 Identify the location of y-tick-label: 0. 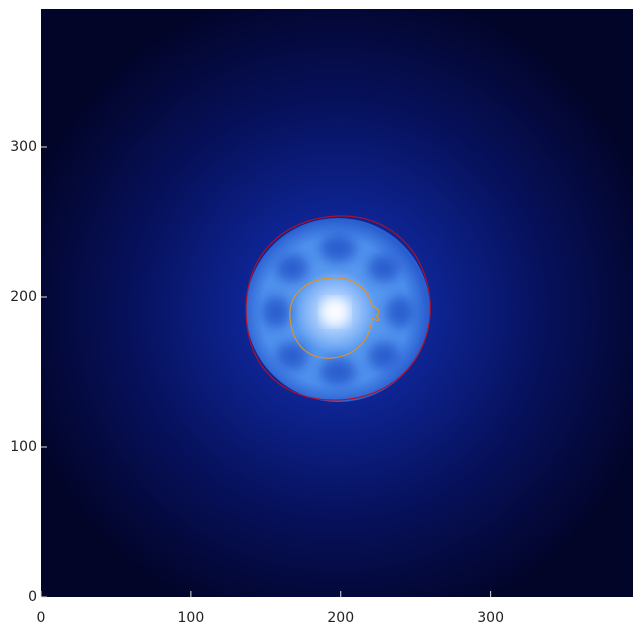
(32, 597).